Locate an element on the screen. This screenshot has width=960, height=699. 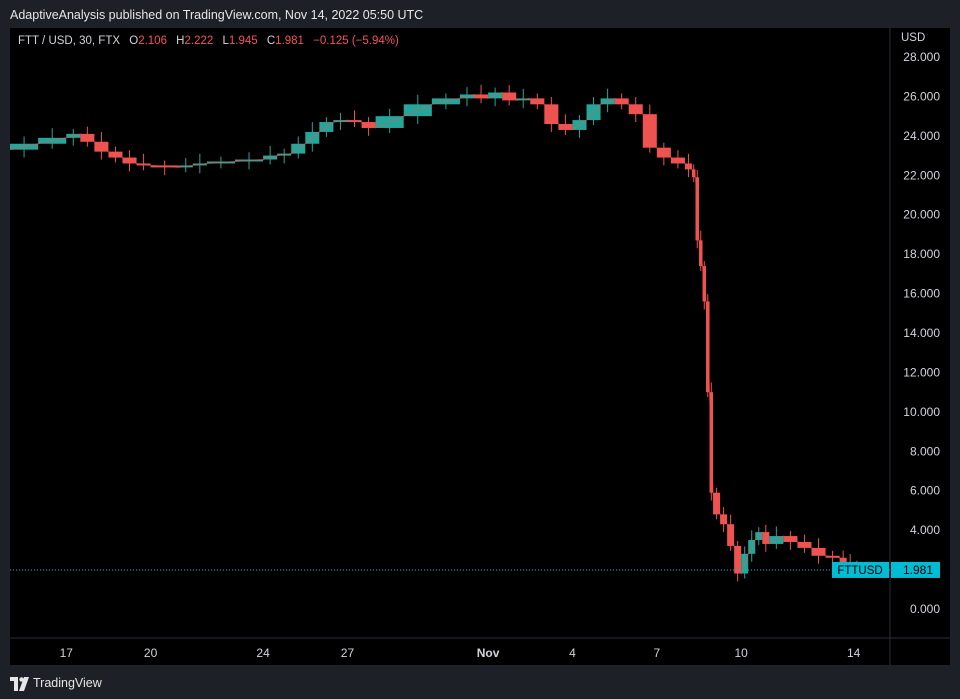
legend-open-value: 2.106 is located at coordinates (152, 41).